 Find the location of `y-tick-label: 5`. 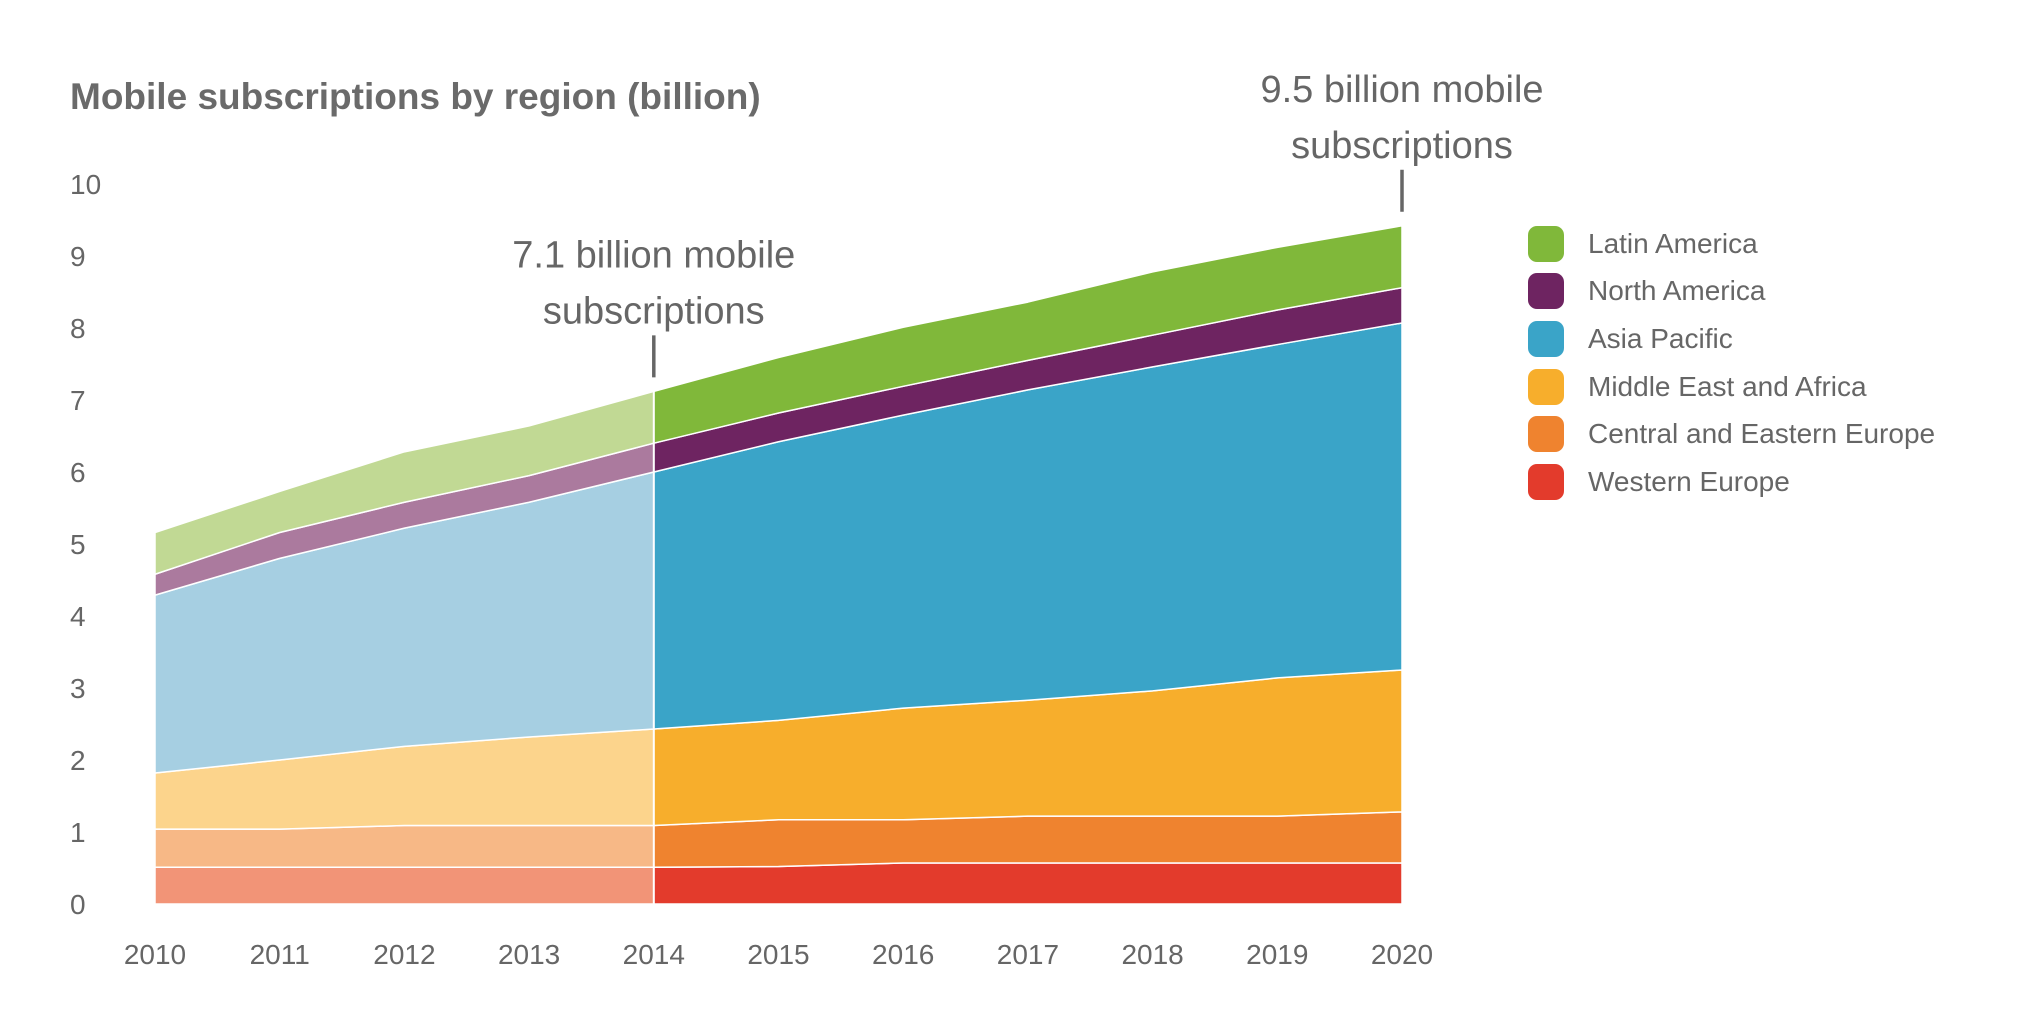

y-tick-label: 5 is located at coordinates (78, 544).